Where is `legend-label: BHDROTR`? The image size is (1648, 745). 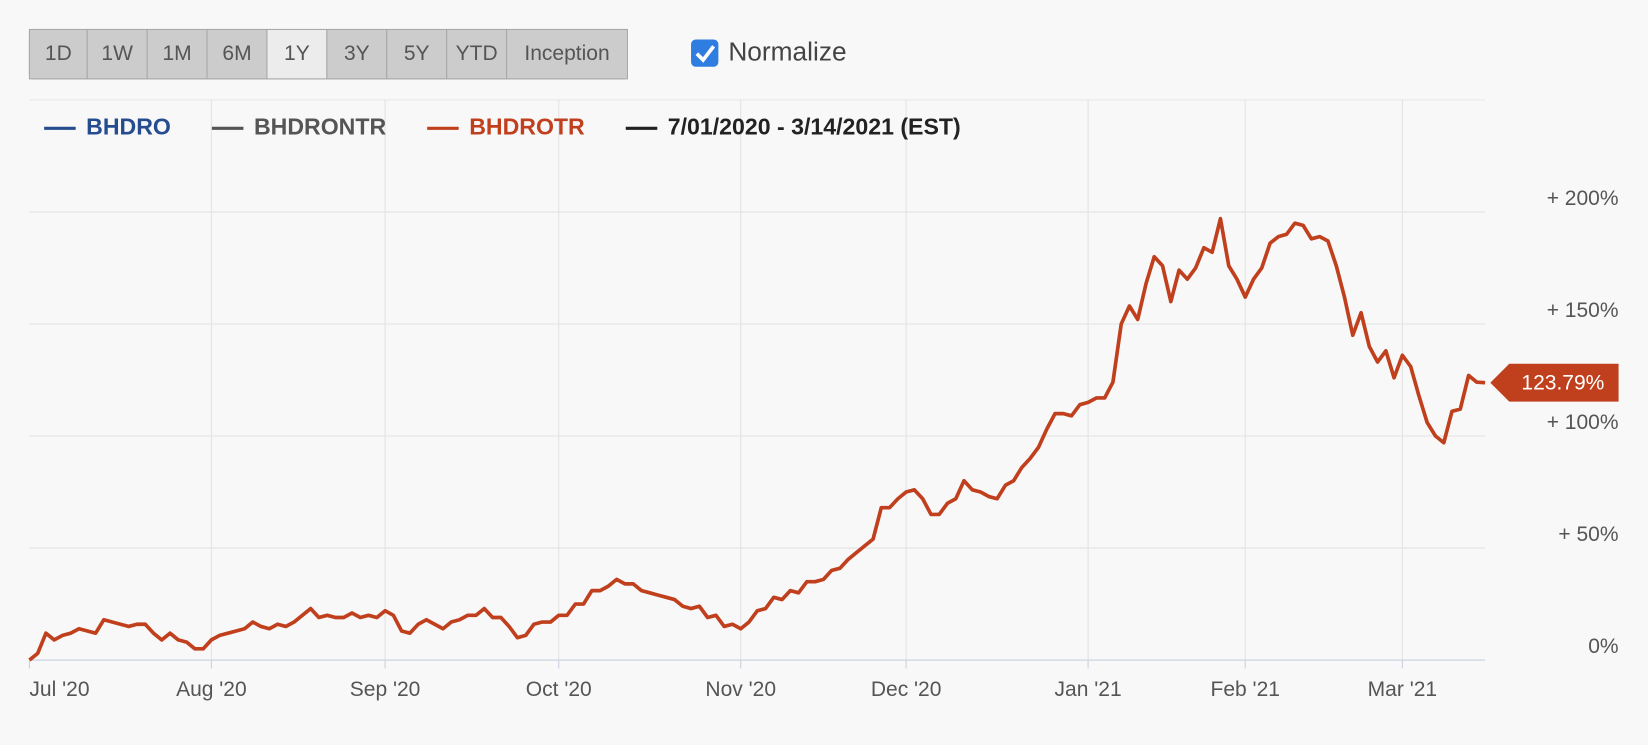 legend-label: BHDROTR is located at coordinates (527, 126).